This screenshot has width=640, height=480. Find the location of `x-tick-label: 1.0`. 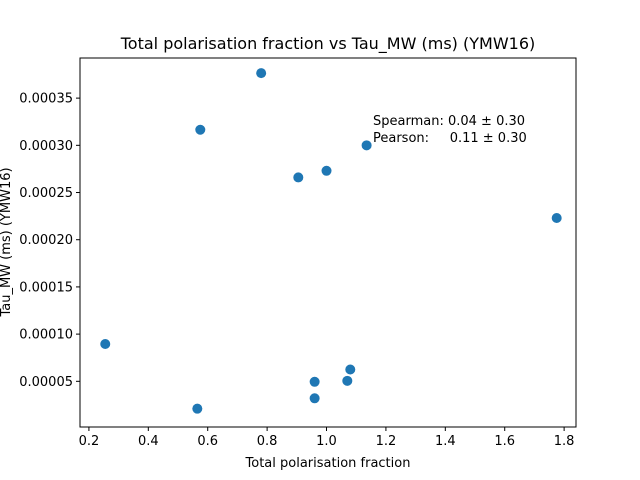

x-tick-label: 1.0 is located at coordinates (326, 441).